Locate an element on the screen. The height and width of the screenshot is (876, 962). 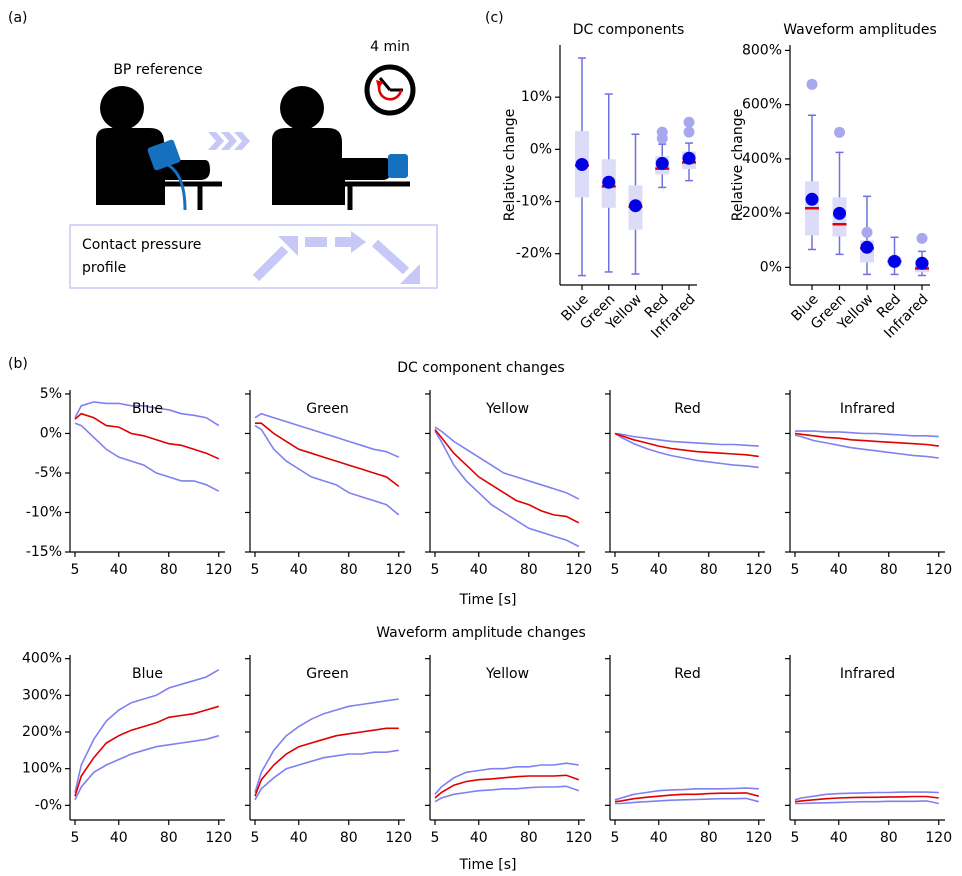
sensor is located at coordinates (398, 166).